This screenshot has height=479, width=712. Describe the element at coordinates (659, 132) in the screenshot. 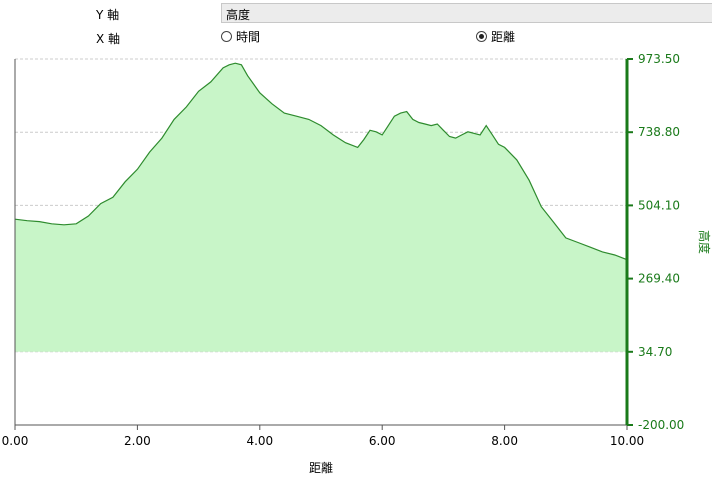

I see `y-tick-label: 738.80` at that location.